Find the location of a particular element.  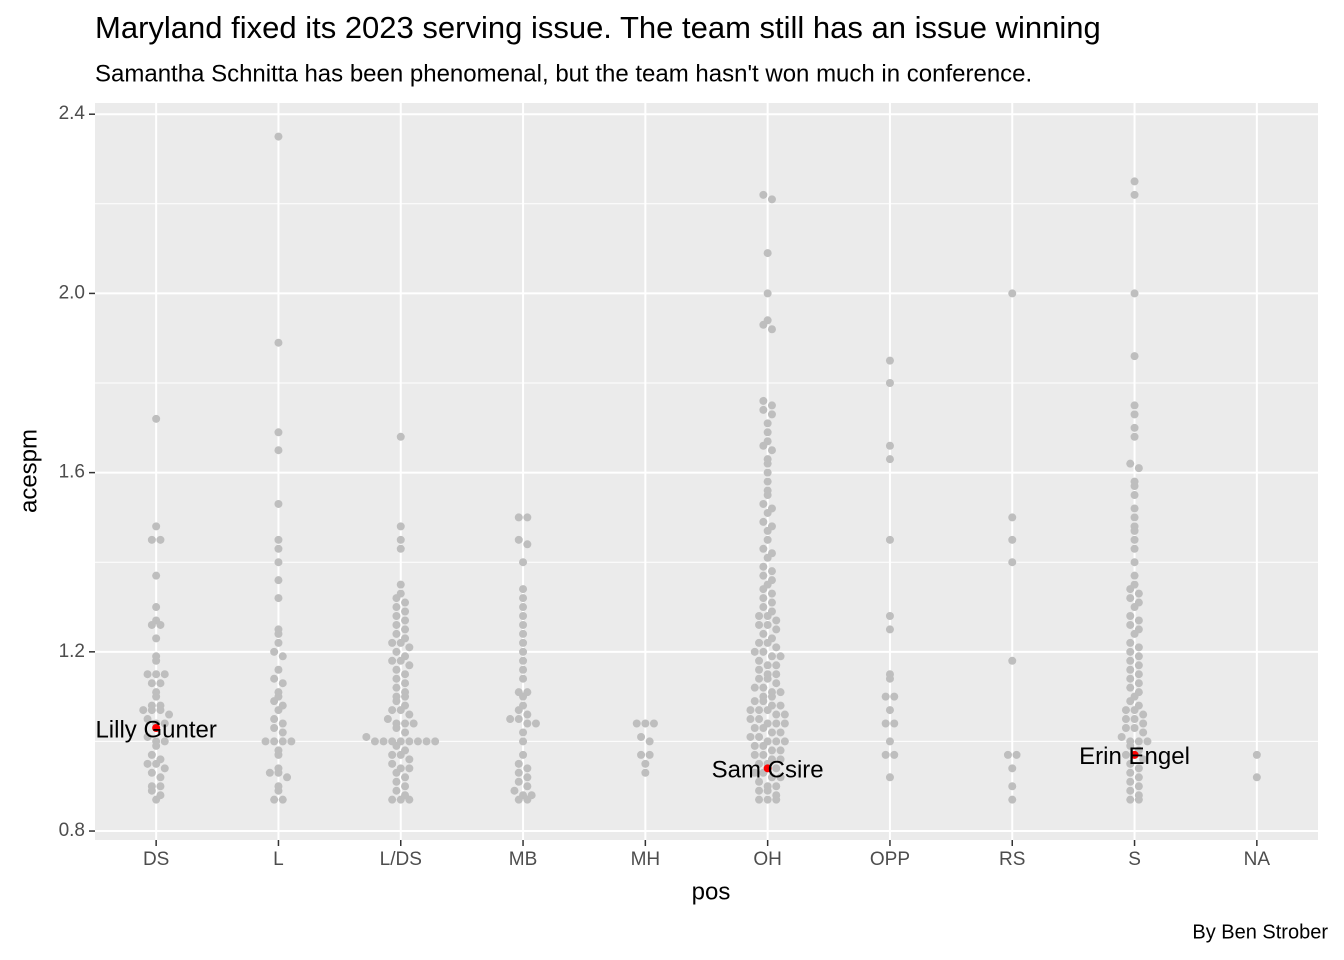

y-tick-label: 0.8 is located at coordinates (72, 830).